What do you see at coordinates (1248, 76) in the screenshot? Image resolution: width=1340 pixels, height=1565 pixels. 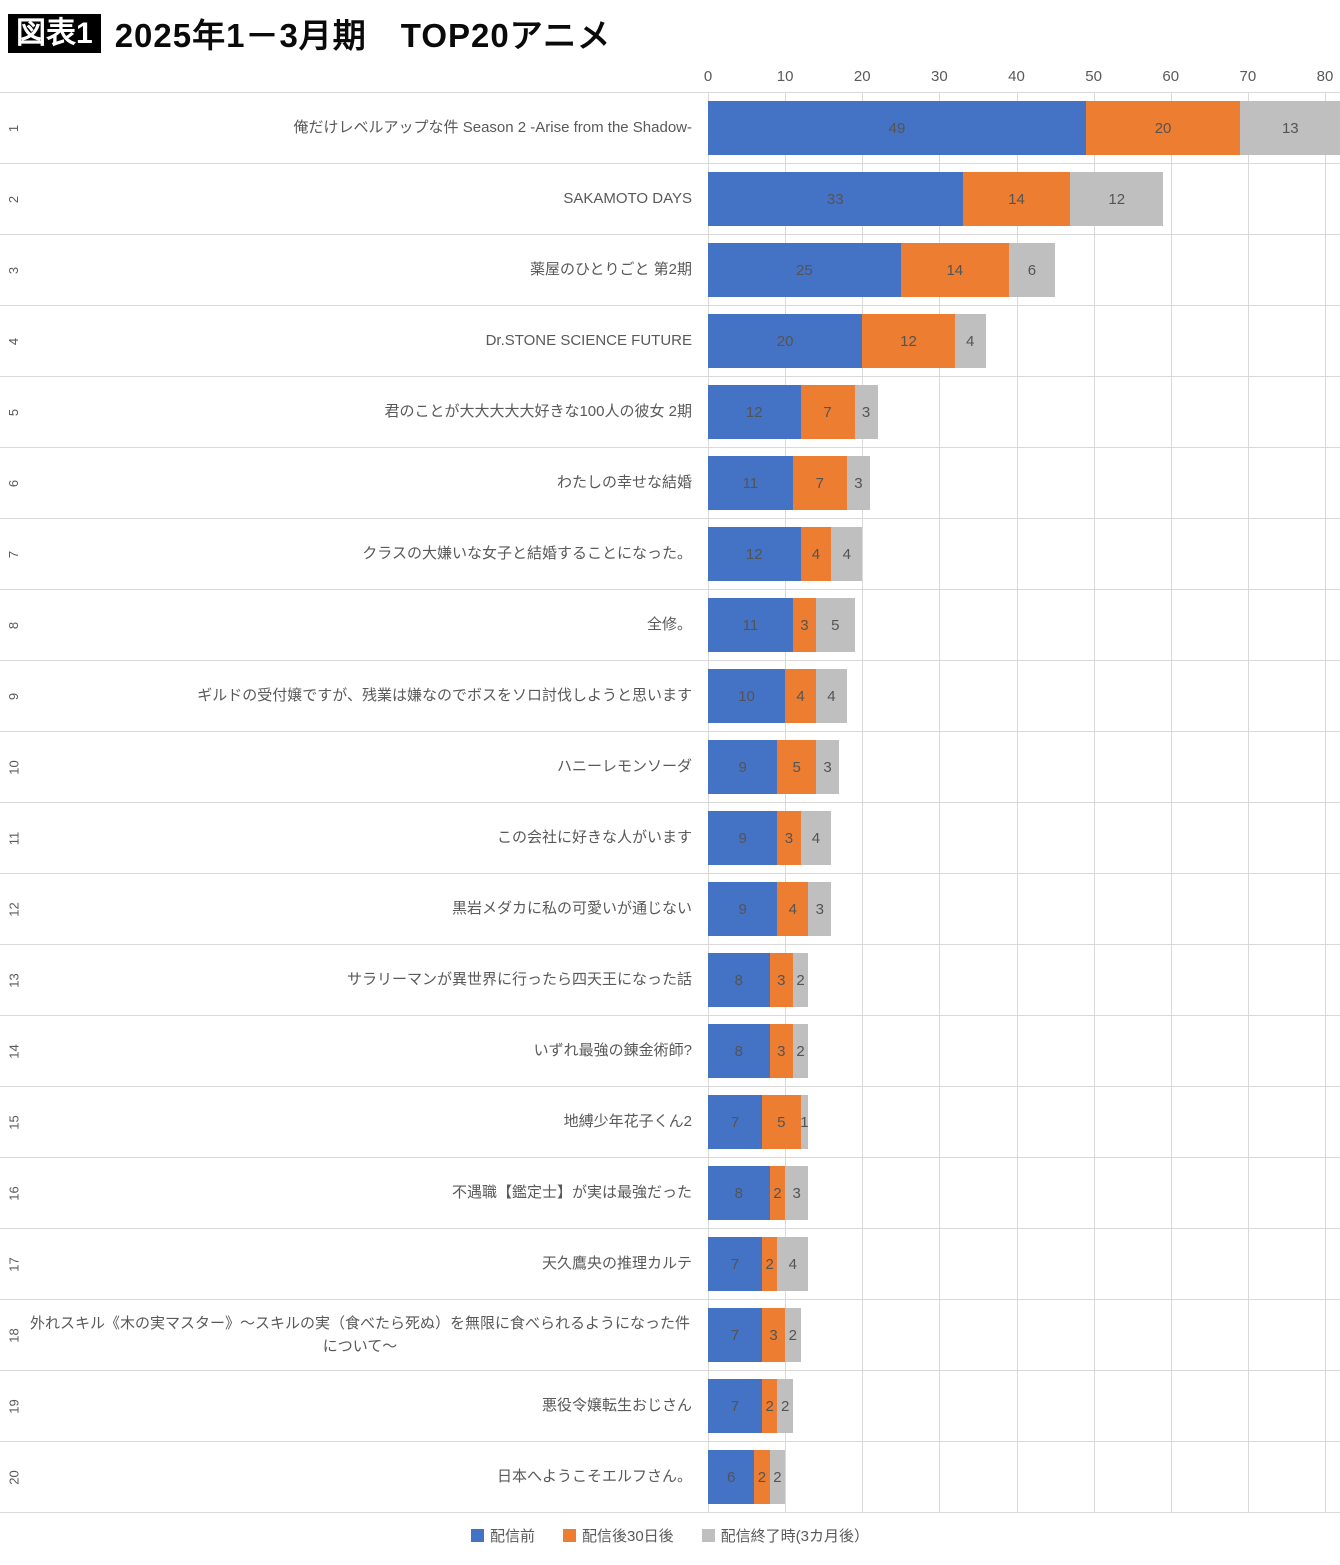 I see `x-tick-label: 70` at bounding box center [1248, 76].